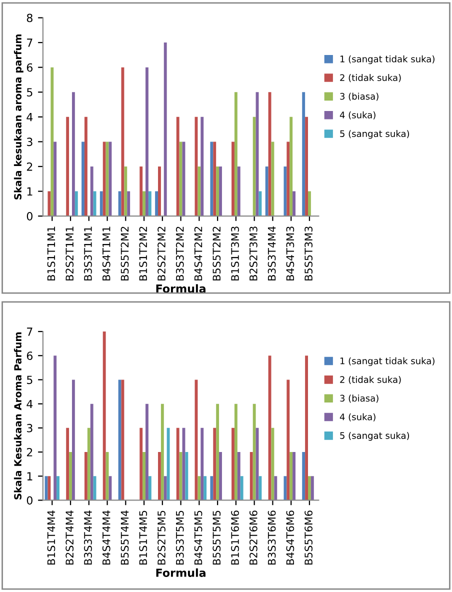 The height and width of the screenshot is (592, 452). What do you see at coordinates (70, 537) in the screenshot?
I see `x-tick-label: B2S2T4M4` at bounding box center [70, 537].